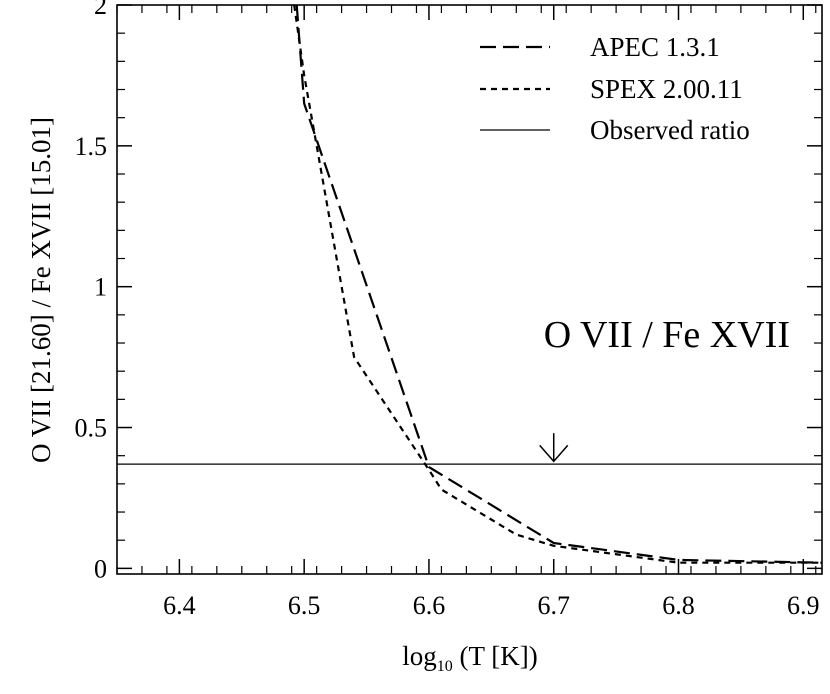 This screenshot has height=694, width=830. Describe the element at coordinates (554, 453) in the screenshot. I see `arrow-head` at that location.